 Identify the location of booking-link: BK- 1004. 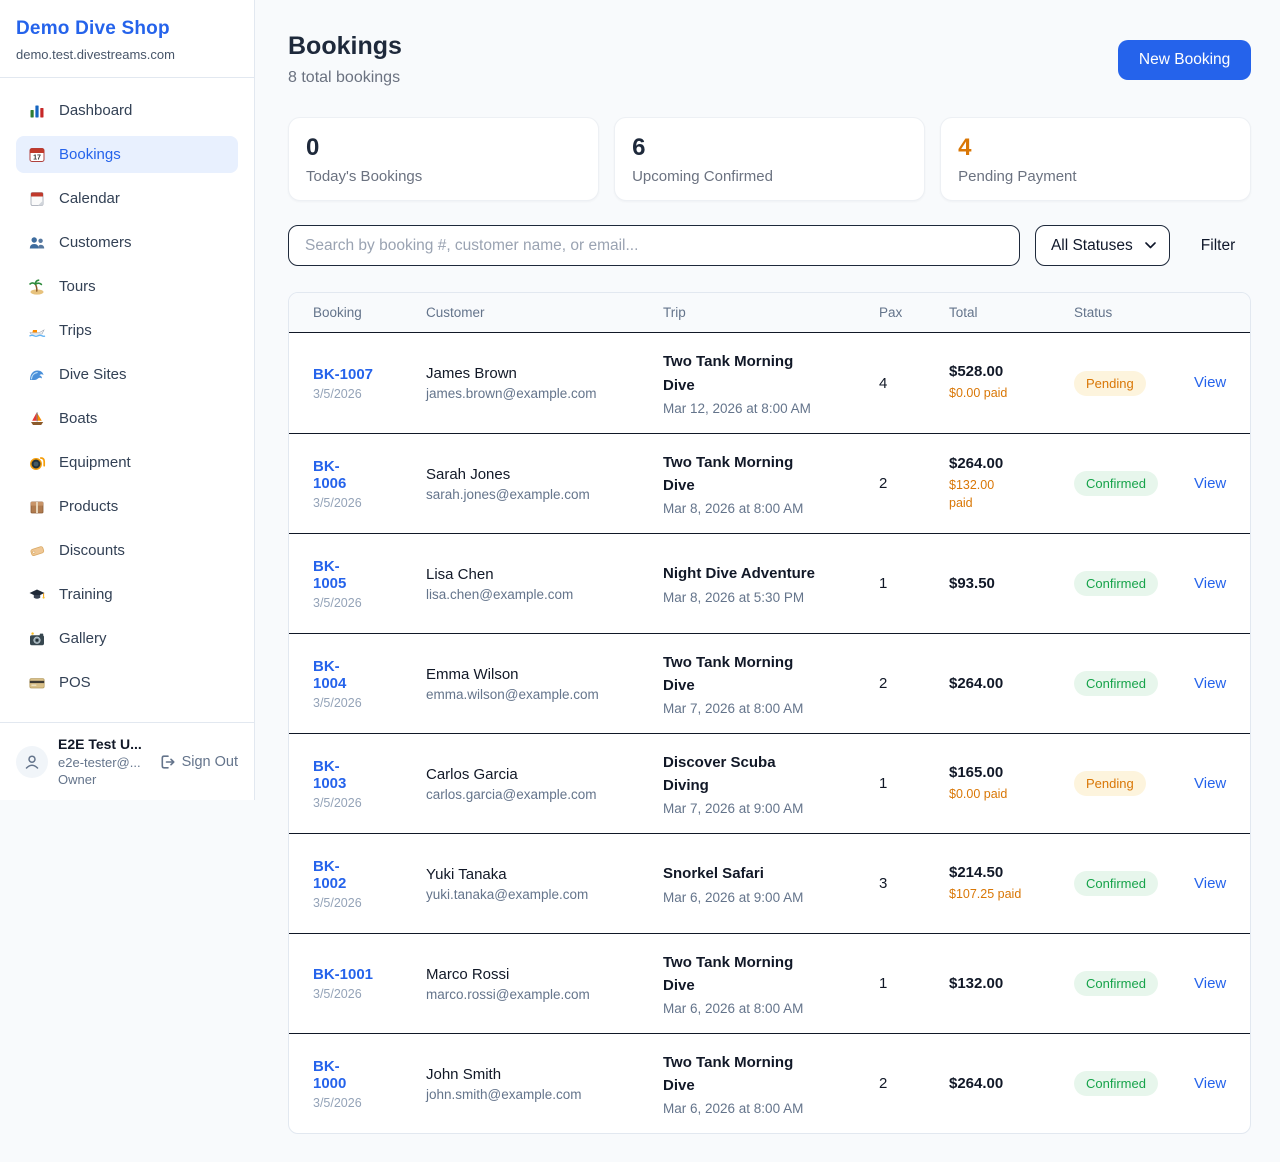
(330, 674).